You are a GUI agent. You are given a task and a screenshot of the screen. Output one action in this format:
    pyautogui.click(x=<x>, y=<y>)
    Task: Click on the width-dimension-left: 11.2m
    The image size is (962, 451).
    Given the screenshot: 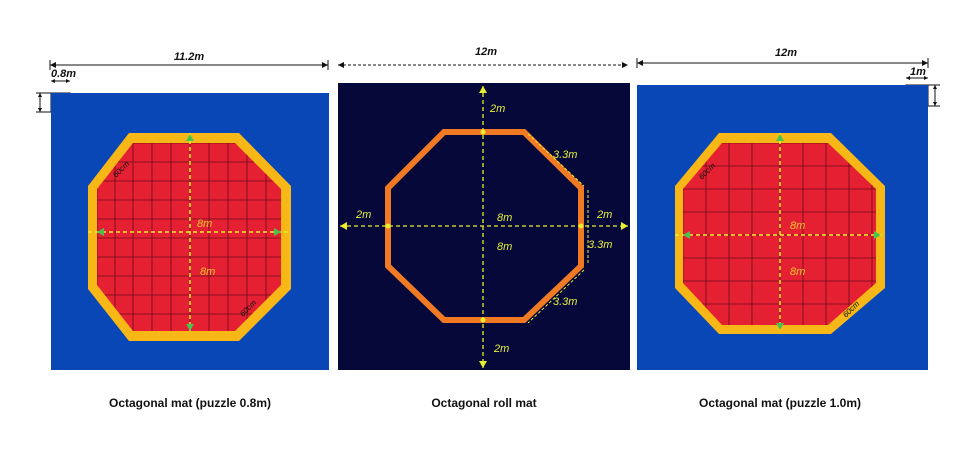 What is the action you would take?
    pyautogui.click(x=189, y=60)
    